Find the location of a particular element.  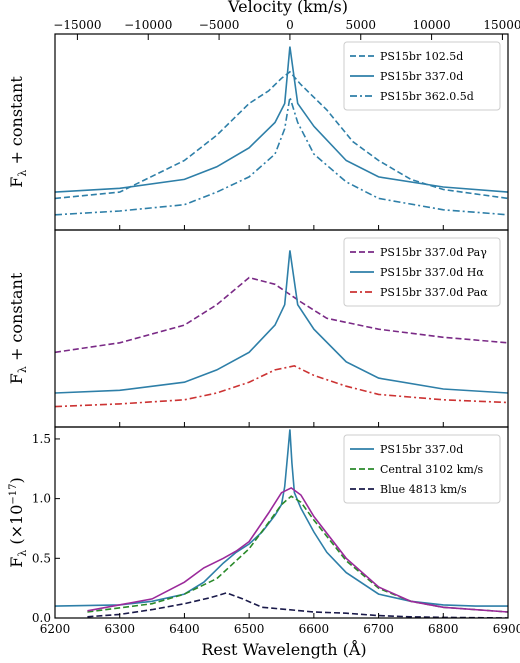

x-tick-label: 6900 is located at coordinates (506, 629).